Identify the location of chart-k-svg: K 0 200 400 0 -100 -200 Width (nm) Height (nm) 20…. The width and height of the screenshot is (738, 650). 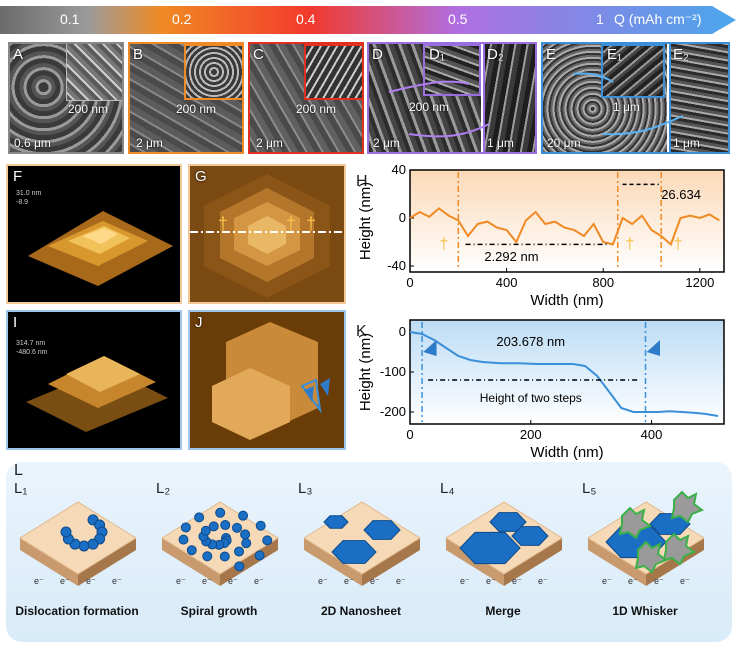
(540, 390).